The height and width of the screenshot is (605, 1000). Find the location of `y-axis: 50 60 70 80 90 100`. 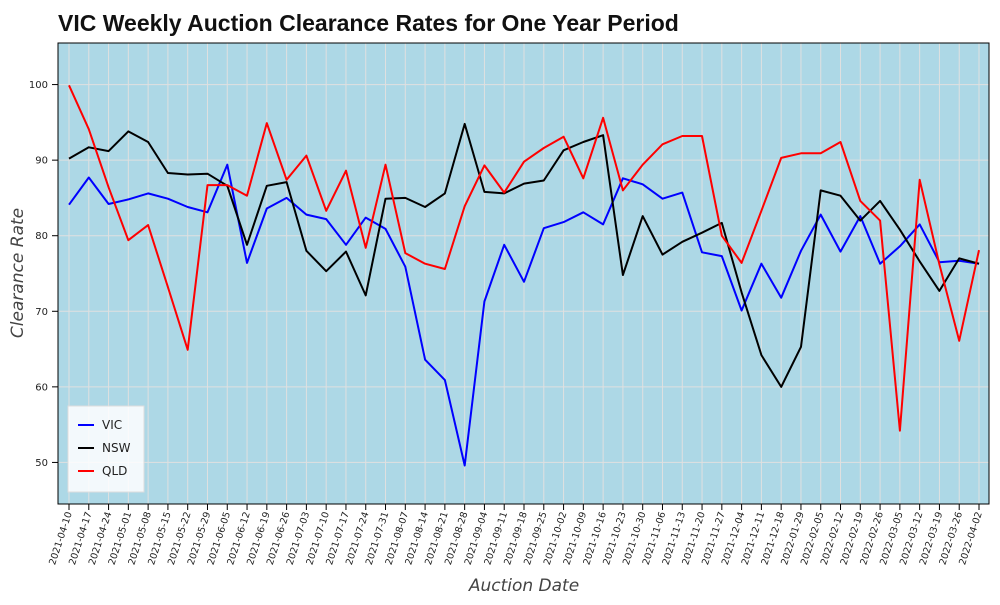

y-axis: 50 60 70 80 90 100 is located at coordinates (43, 274).